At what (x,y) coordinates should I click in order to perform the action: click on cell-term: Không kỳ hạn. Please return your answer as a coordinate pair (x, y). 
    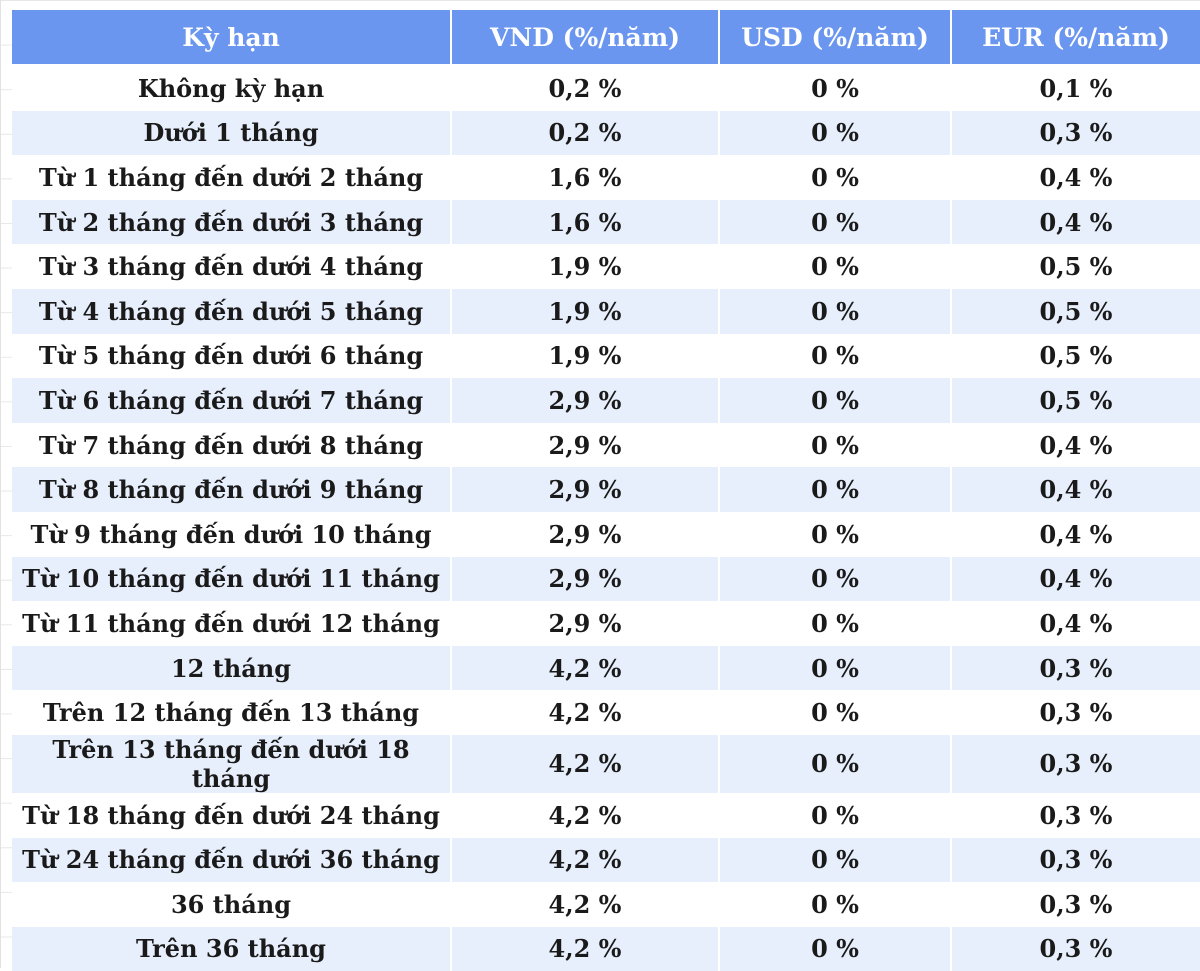
    Looking at the image, I should click on (232, 88).